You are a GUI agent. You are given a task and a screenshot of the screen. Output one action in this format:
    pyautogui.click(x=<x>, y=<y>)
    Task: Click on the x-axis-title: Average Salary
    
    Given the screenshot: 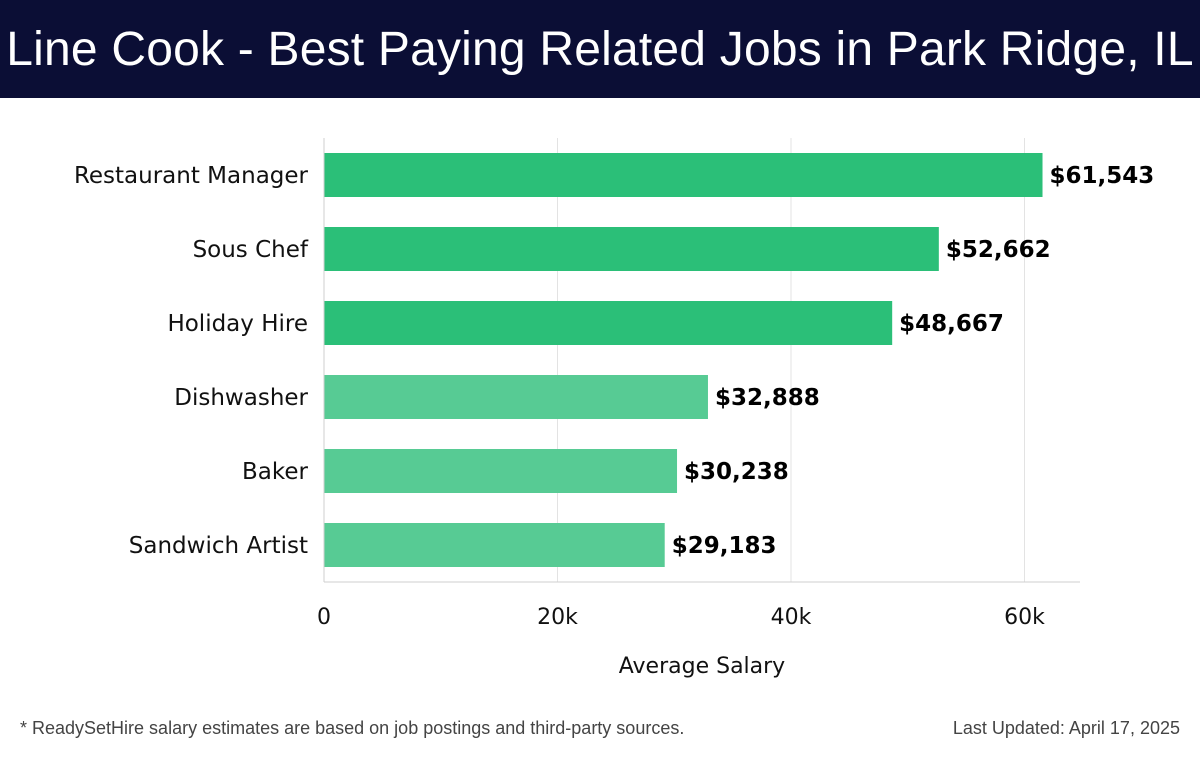 What is the action you would take?
    pyautogui.click(x=702, y=666)
    